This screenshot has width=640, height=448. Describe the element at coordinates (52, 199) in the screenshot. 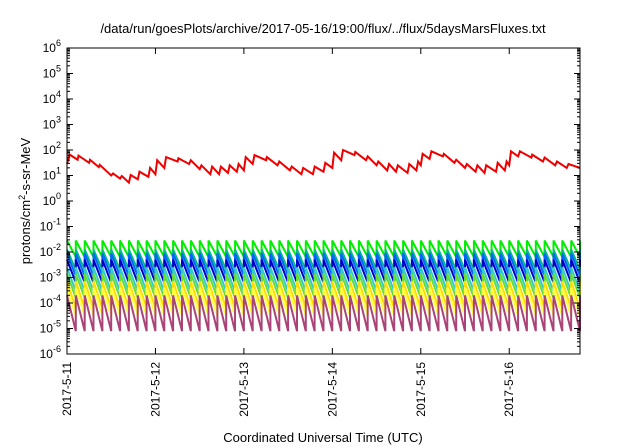

I see `y-tick-label: 10⁰` at that location.